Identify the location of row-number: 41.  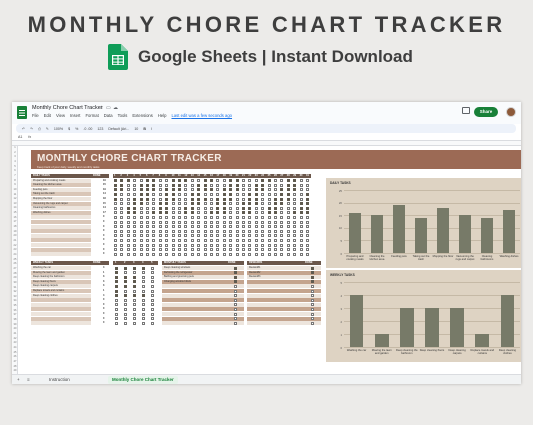
(15, 333).